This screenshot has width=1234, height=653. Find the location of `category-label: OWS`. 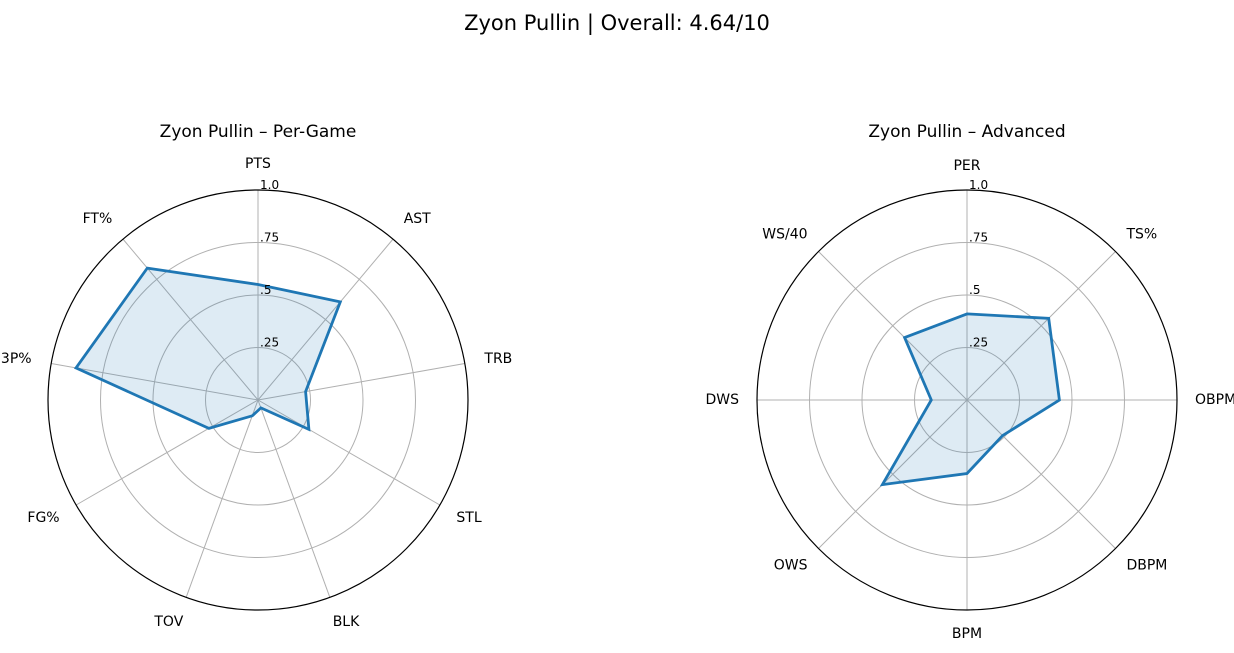

category-label: OWS is located at coordinates (791, 565).